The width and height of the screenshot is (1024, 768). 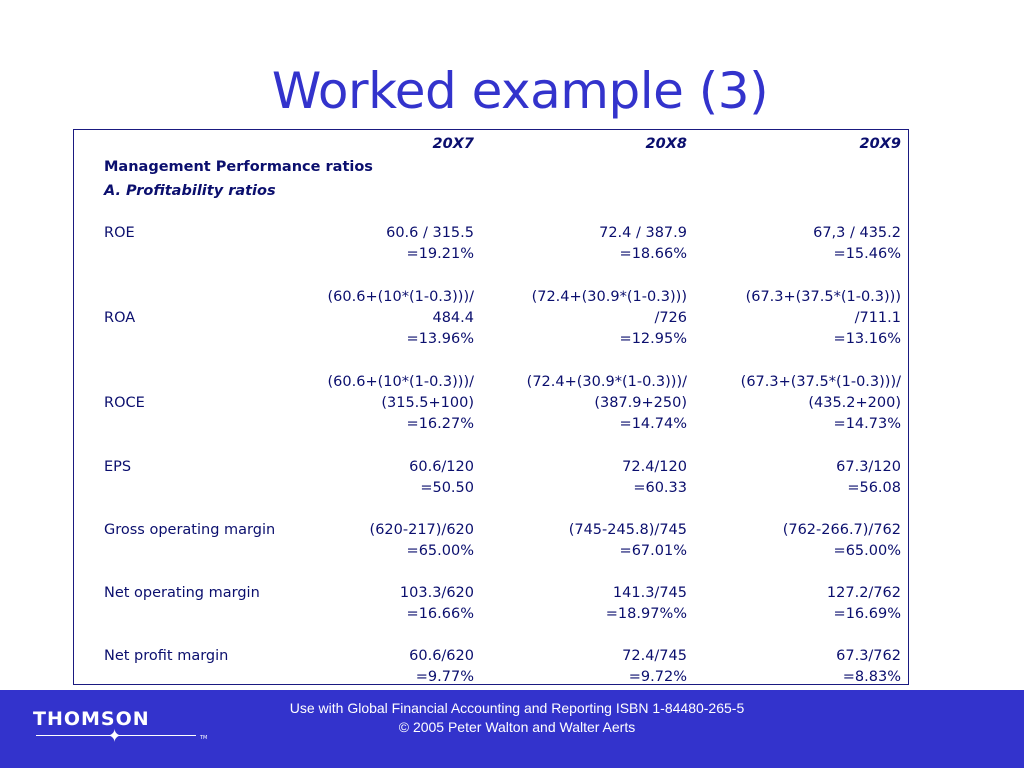 I want to click on row-label-net-operating-margin: Net operating margin, so click(x=182, y=593).